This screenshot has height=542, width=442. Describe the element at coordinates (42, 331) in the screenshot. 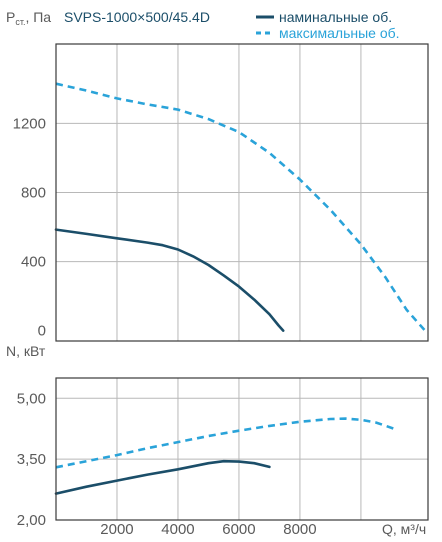

I see `pressure-tick-label: 0` at that location.